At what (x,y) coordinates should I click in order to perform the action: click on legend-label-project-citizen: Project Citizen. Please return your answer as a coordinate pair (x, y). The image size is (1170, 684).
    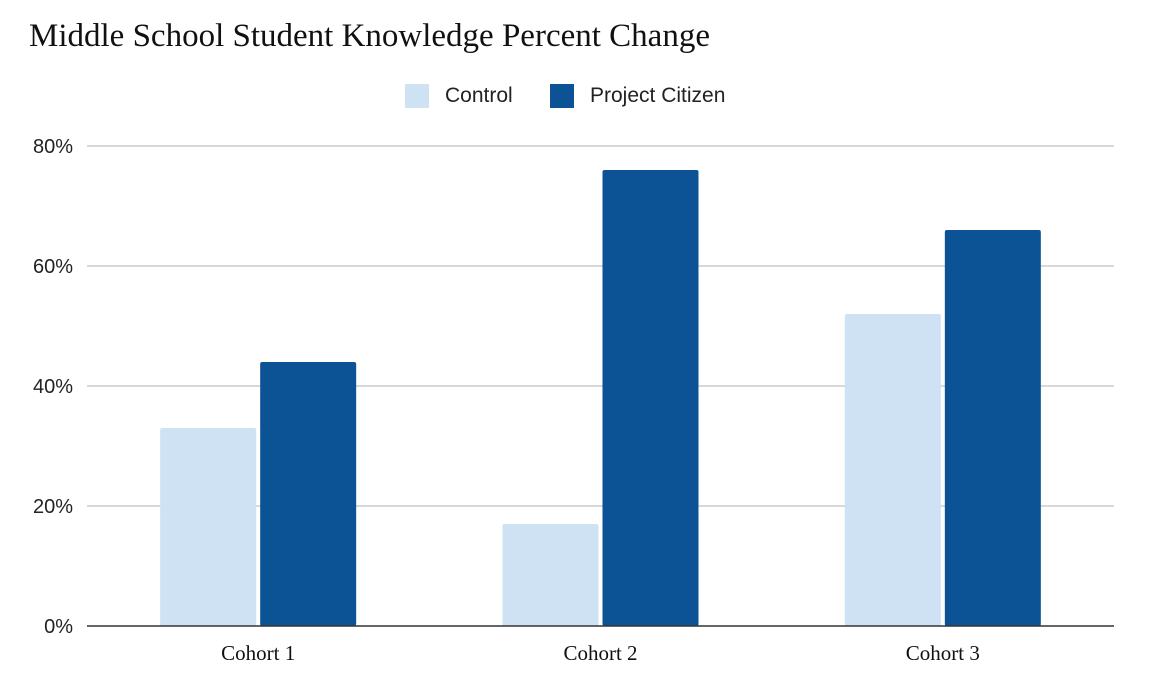
    Looking at the image, I should click on (658, 95).